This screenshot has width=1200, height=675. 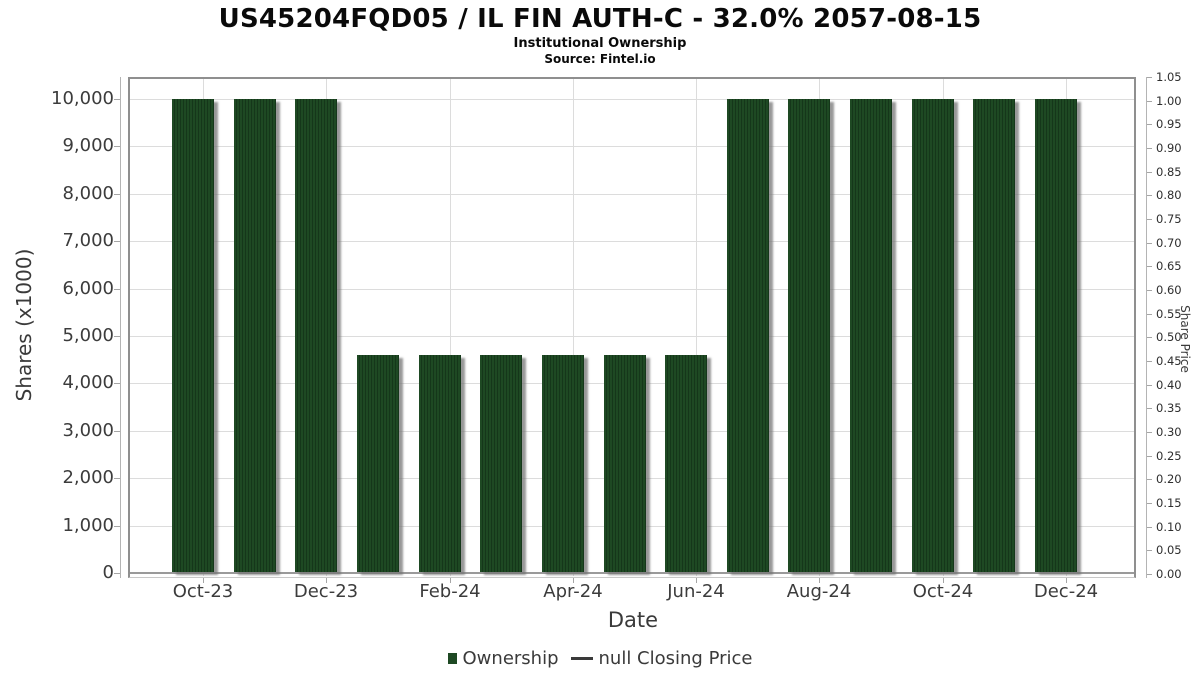 What do you see at coordinates (696, 591) in the screenshot?
I see `x-tick-label: Jun-24` at bounding box center [696, 591].